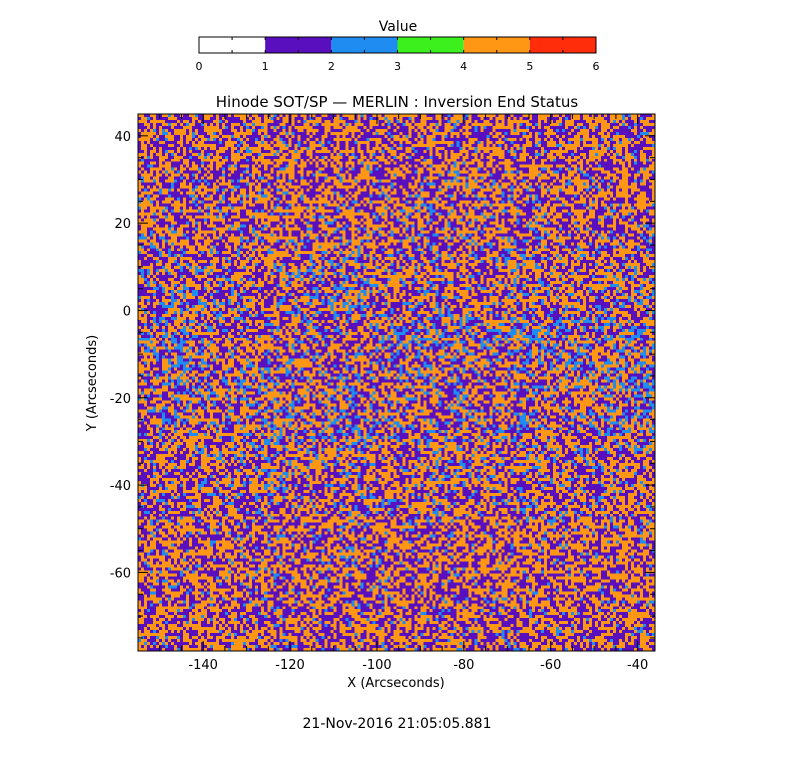  I want to click on x-tick-label: -40, so click(637, 665).